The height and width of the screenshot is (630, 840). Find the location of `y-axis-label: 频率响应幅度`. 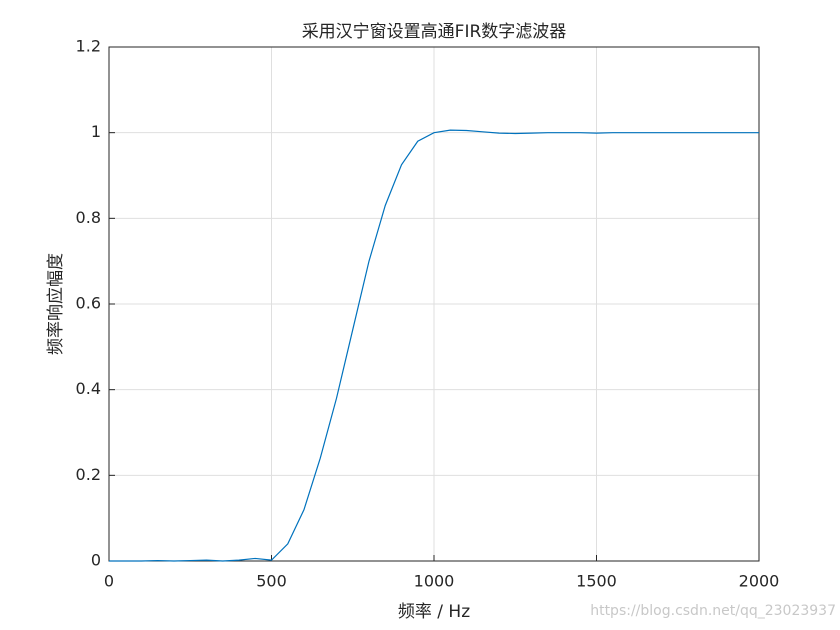

y-axis-label: 频率响应幅度 is located at coordinates (56, 304).